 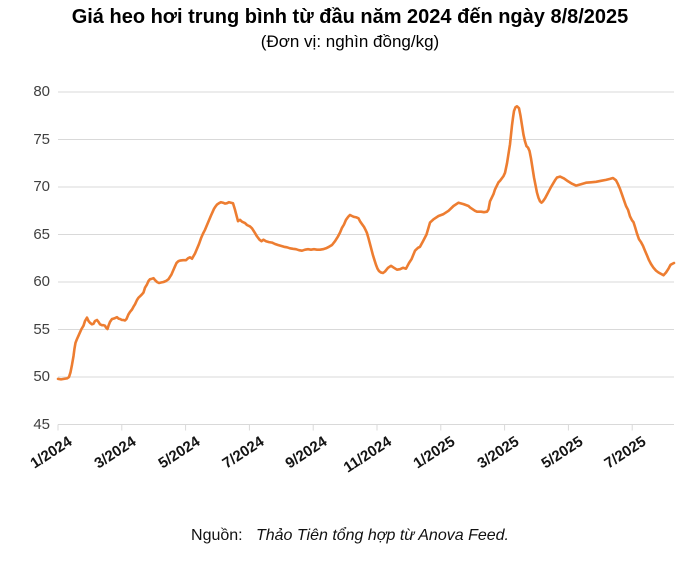 What do you see at coordinates (41, 91) in the screenshot?
I see `y-axis-label: 80` at bounding box center [41, 91].